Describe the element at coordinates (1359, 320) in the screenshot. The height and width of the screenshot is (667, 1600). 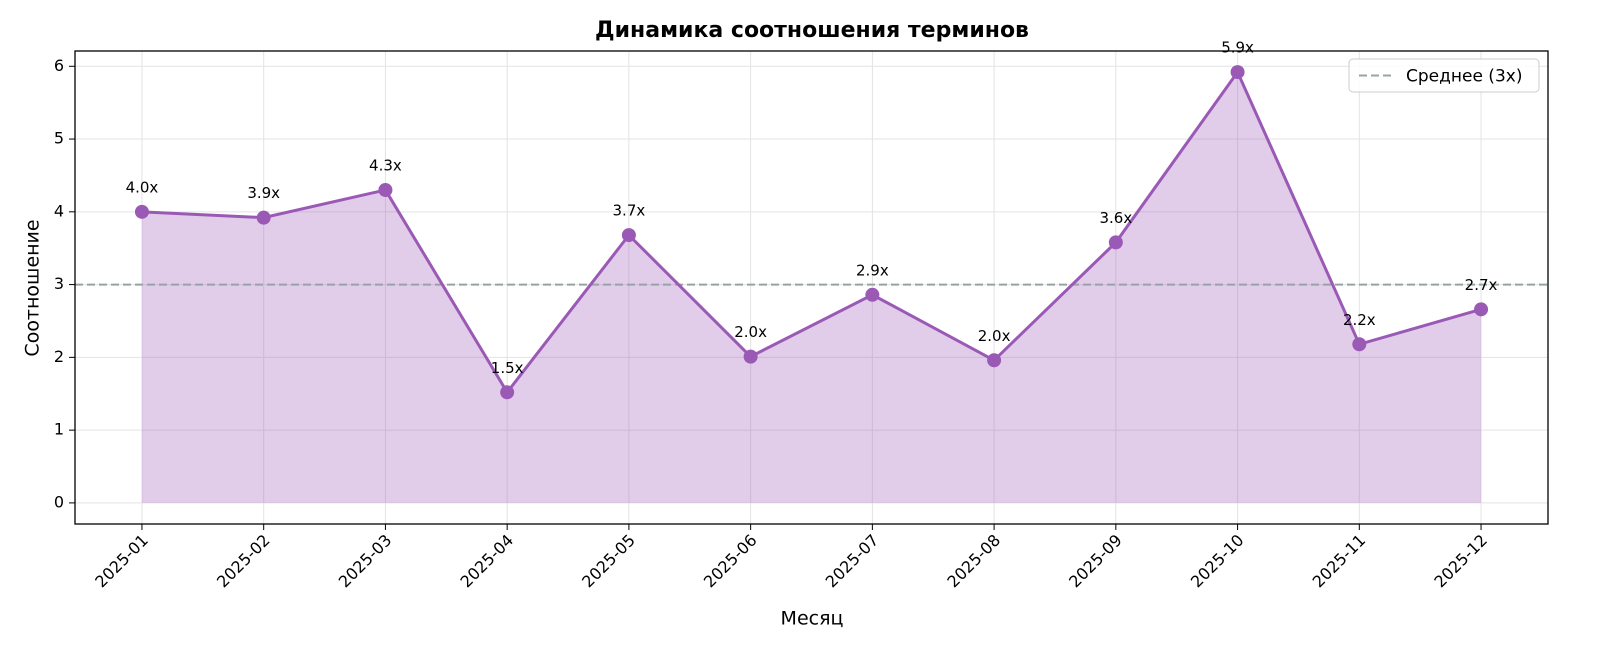
I see `value-label: 2.2x` at that location.